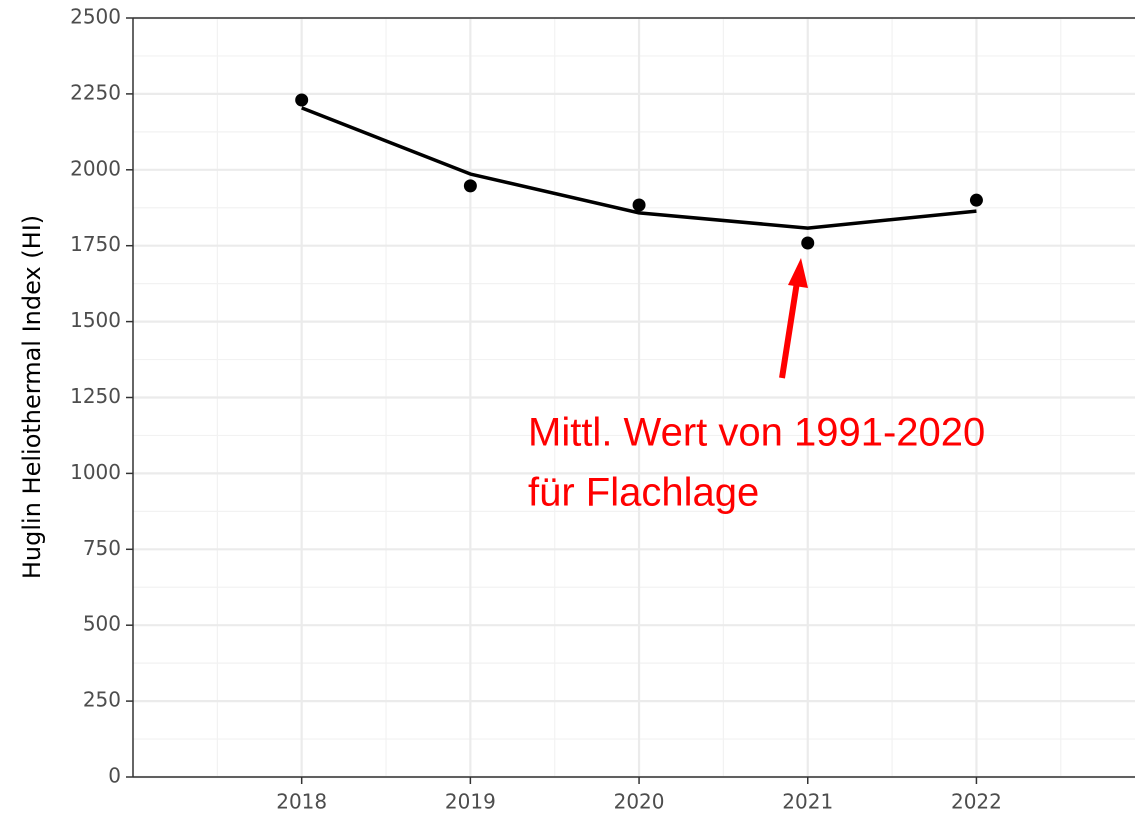 The width and height of the screenshot is (1135, 819). Describe the element at coordinates (95, 244) in the screenshot. I see `y-tick-label: 1750` at that location.